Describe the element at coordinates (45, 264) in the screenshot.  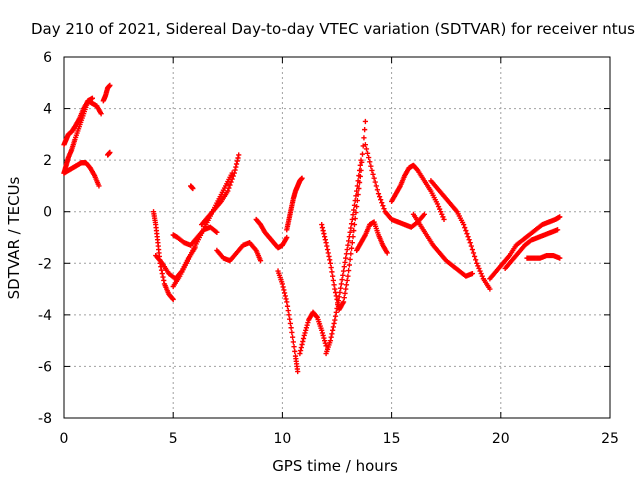
I see `y-tick-label: -2` at that location.